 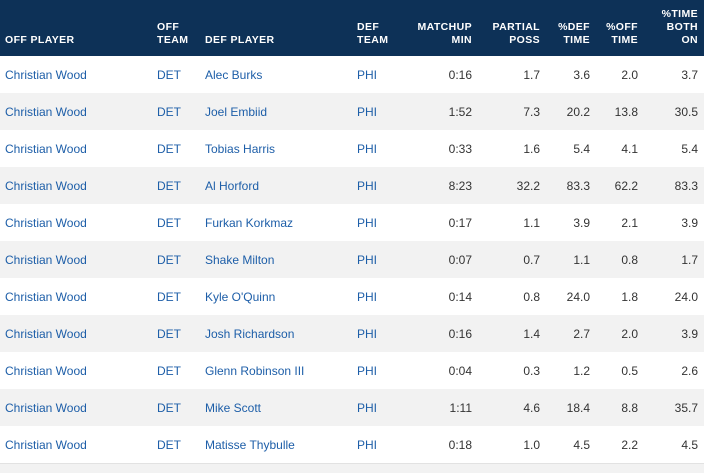 What do you see at coordinates (531, 407) in the screenshot?
I see `cell-partial-poss: 4.6` at bounding box center [531, 407].